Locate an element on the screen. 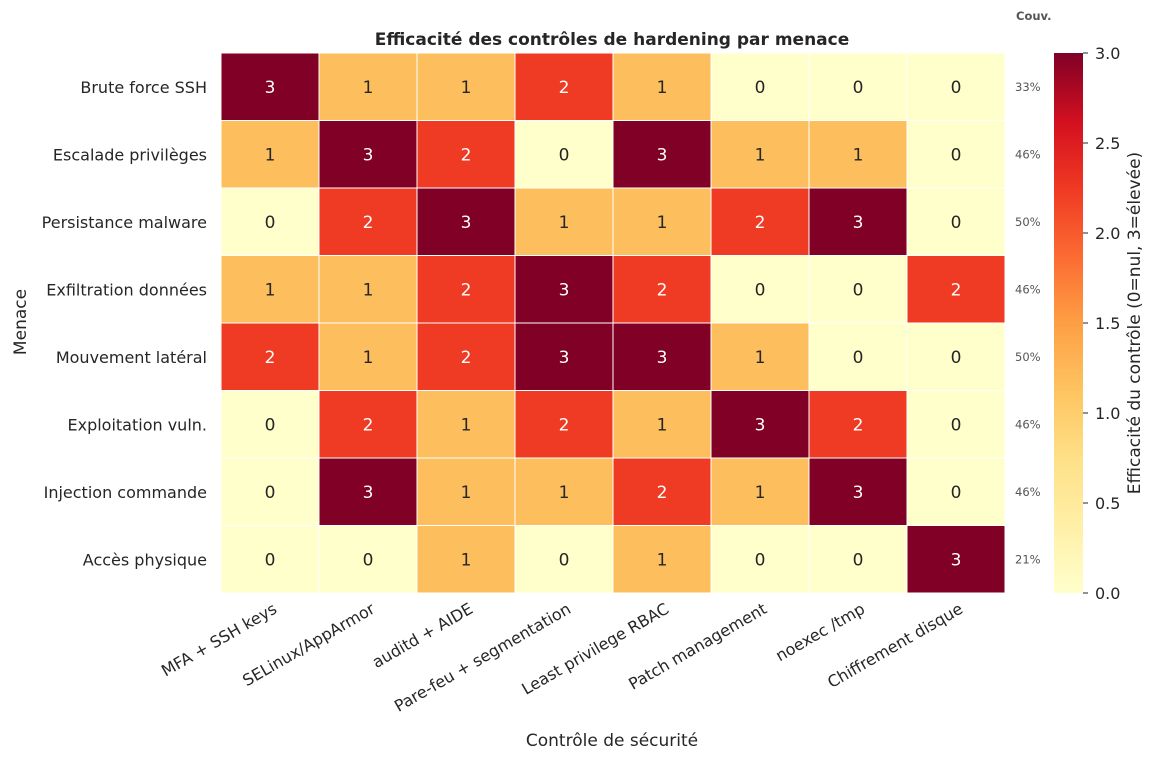  colorbar-ticks: 0.0 0.5 1.0 1.5 2.0 2.5 3.0 is located at coordinates (1101, 323).